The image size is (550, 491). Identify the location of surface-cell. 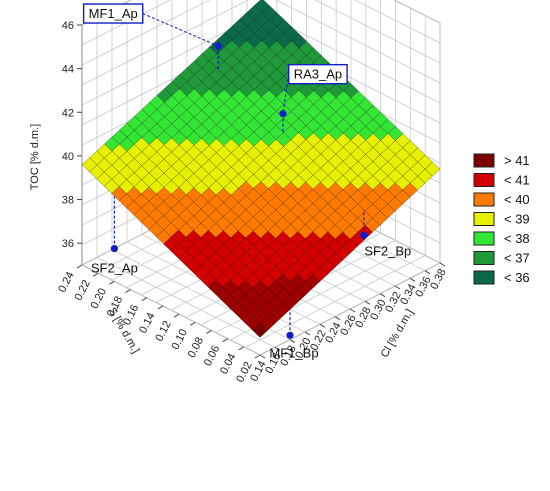
(260, 330).